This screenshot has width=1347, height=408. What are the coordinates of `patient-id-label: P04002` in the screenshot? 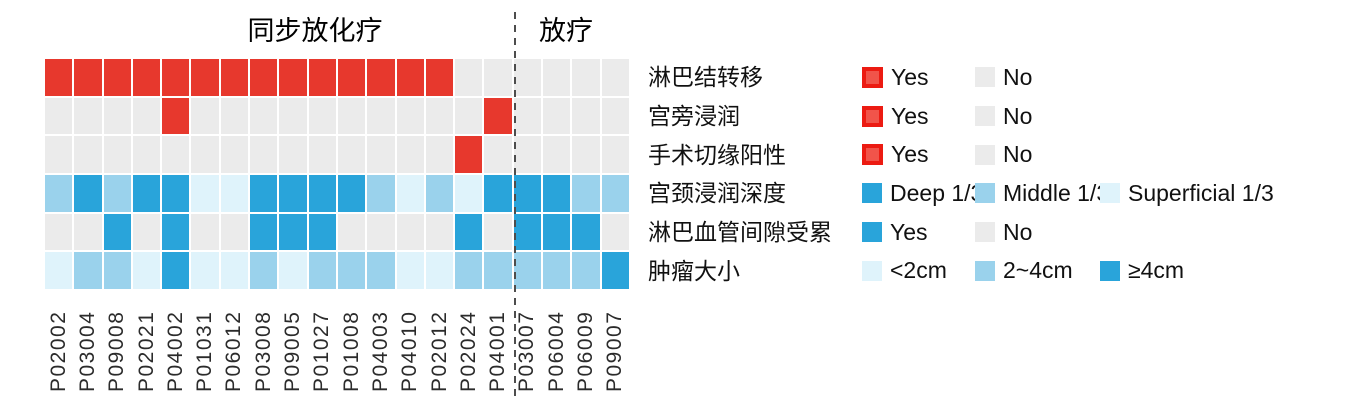 It's located at (175, 351).